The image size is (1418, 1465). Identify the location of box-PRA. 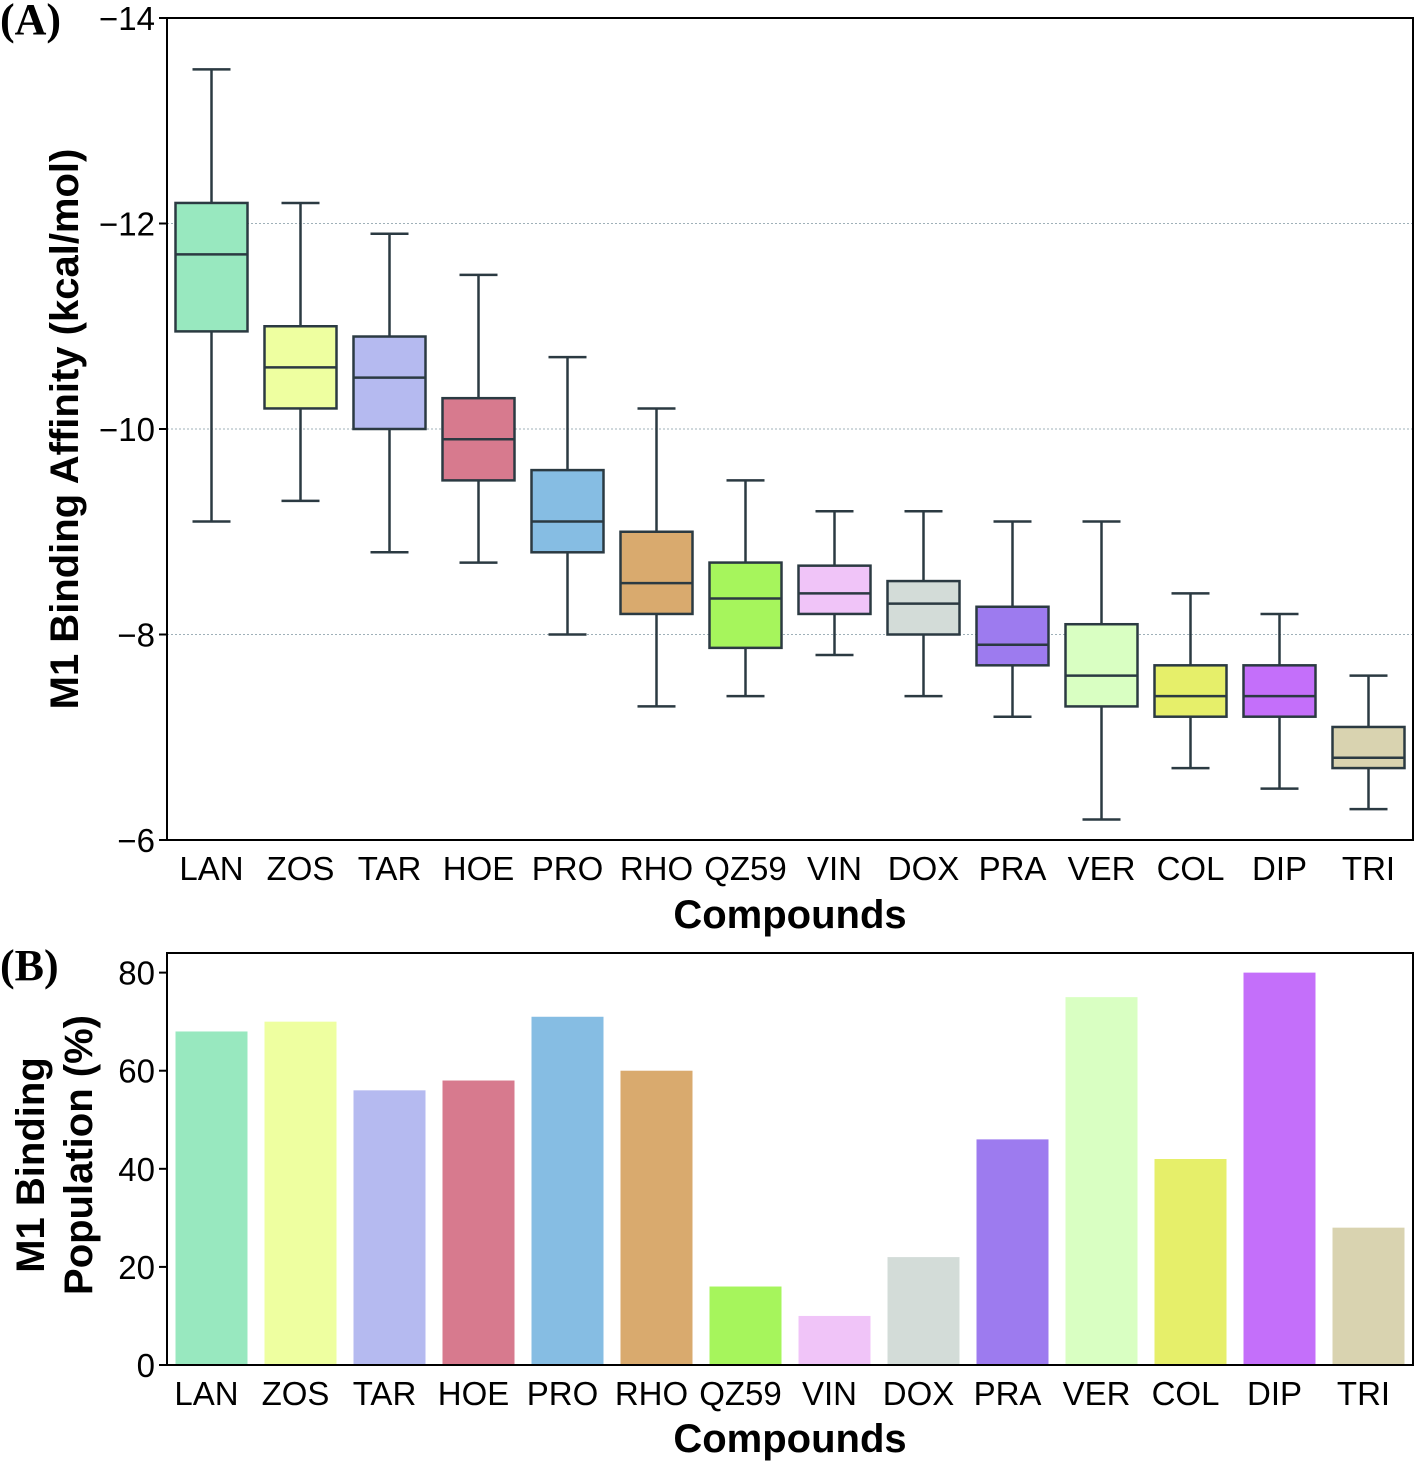
(1012, 619).